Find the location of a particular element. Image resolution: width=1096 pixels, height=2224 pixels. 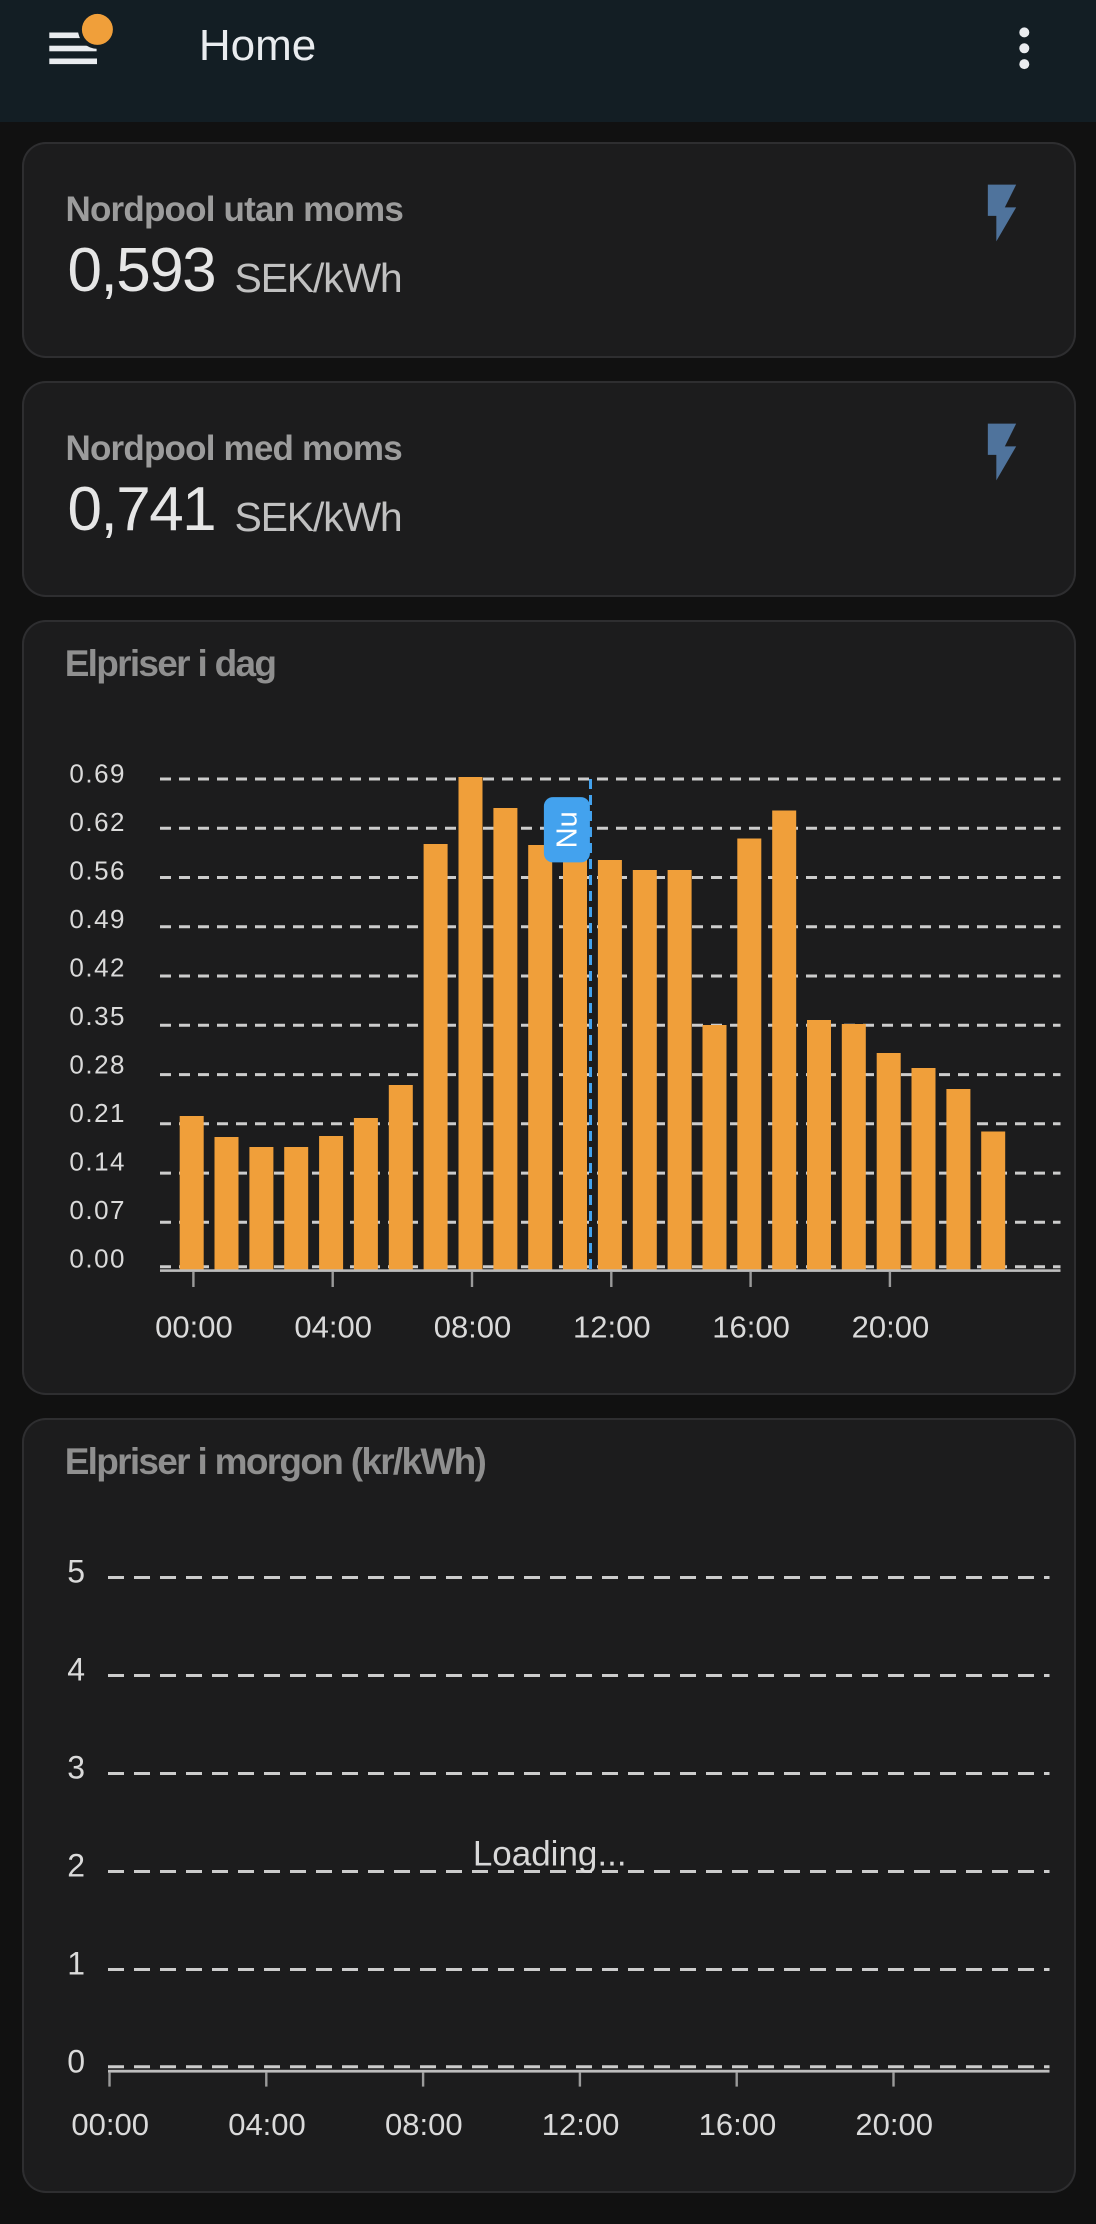

svg-text: 0 is located at coordinates (76, 2061).